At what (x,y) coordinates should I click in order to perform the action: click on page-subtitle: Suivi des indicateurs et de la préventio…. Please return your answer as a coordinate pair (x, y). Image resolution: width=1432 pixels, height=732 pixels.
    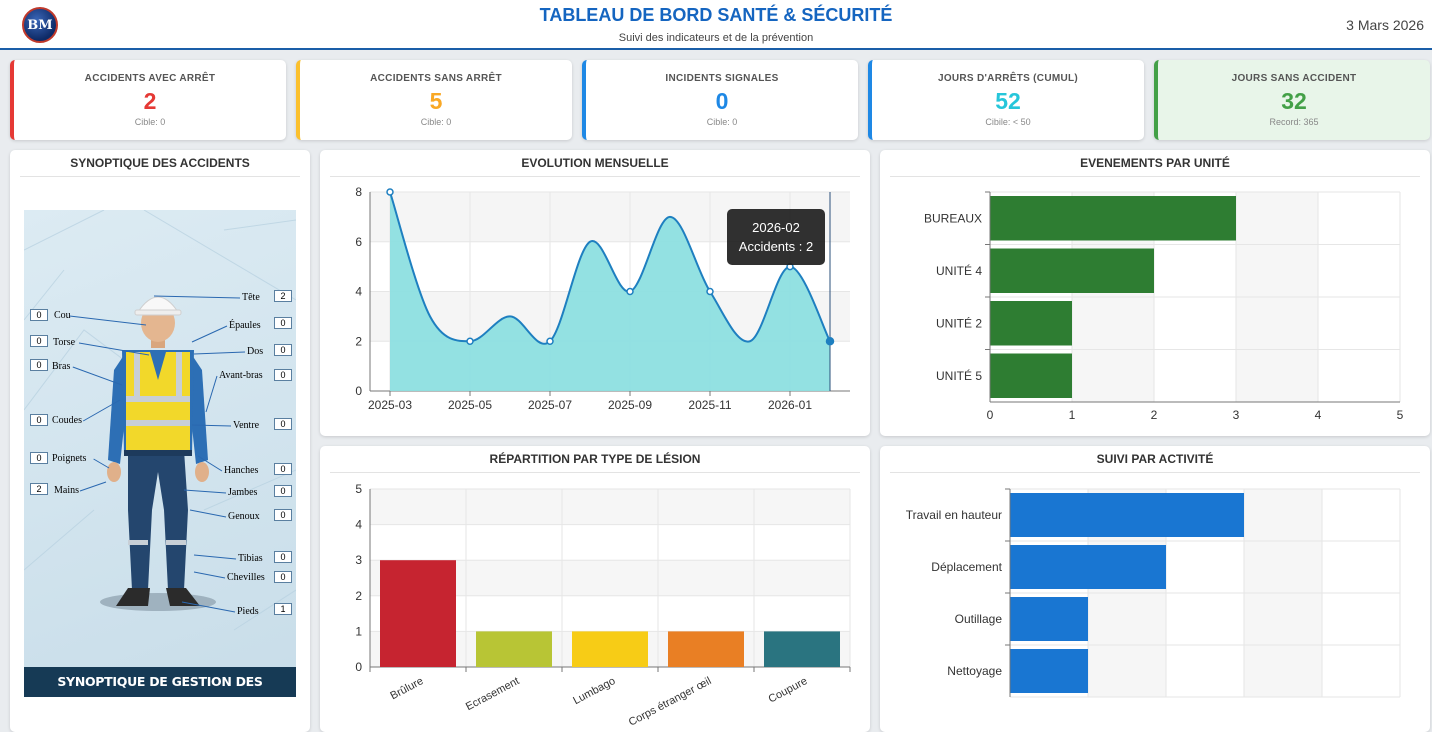
    Looking at the image, I should click on (716, 38).